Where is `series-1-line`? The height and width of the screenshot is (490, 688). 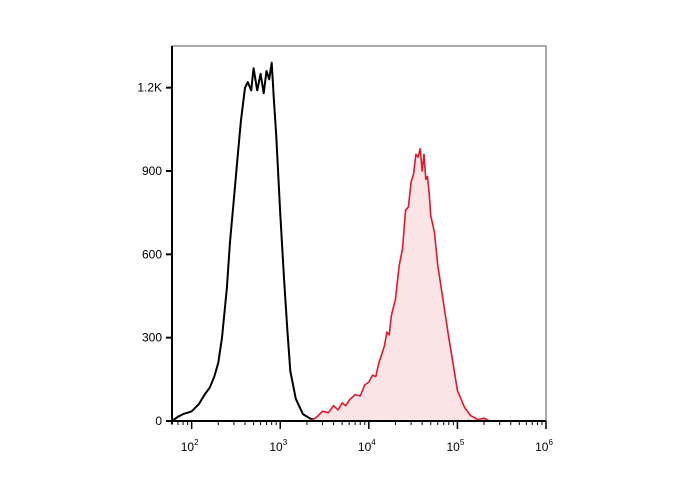
series-1-line is located at coordinates (400, 285).